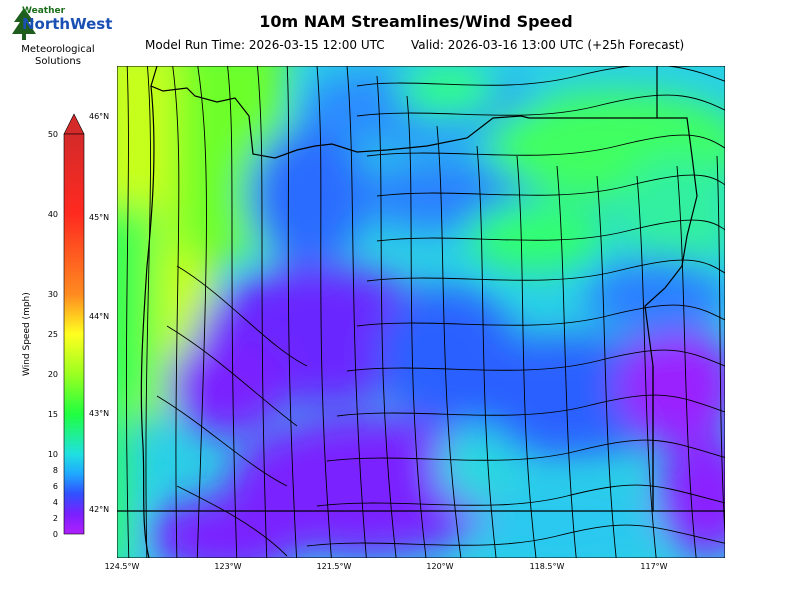 The width and height of the screenshot is (800, 600). What do you see at coordinates (52, 334) in the screenshot?
I see `colorbar-tick-25: 25` at bounding box center [52, 334].